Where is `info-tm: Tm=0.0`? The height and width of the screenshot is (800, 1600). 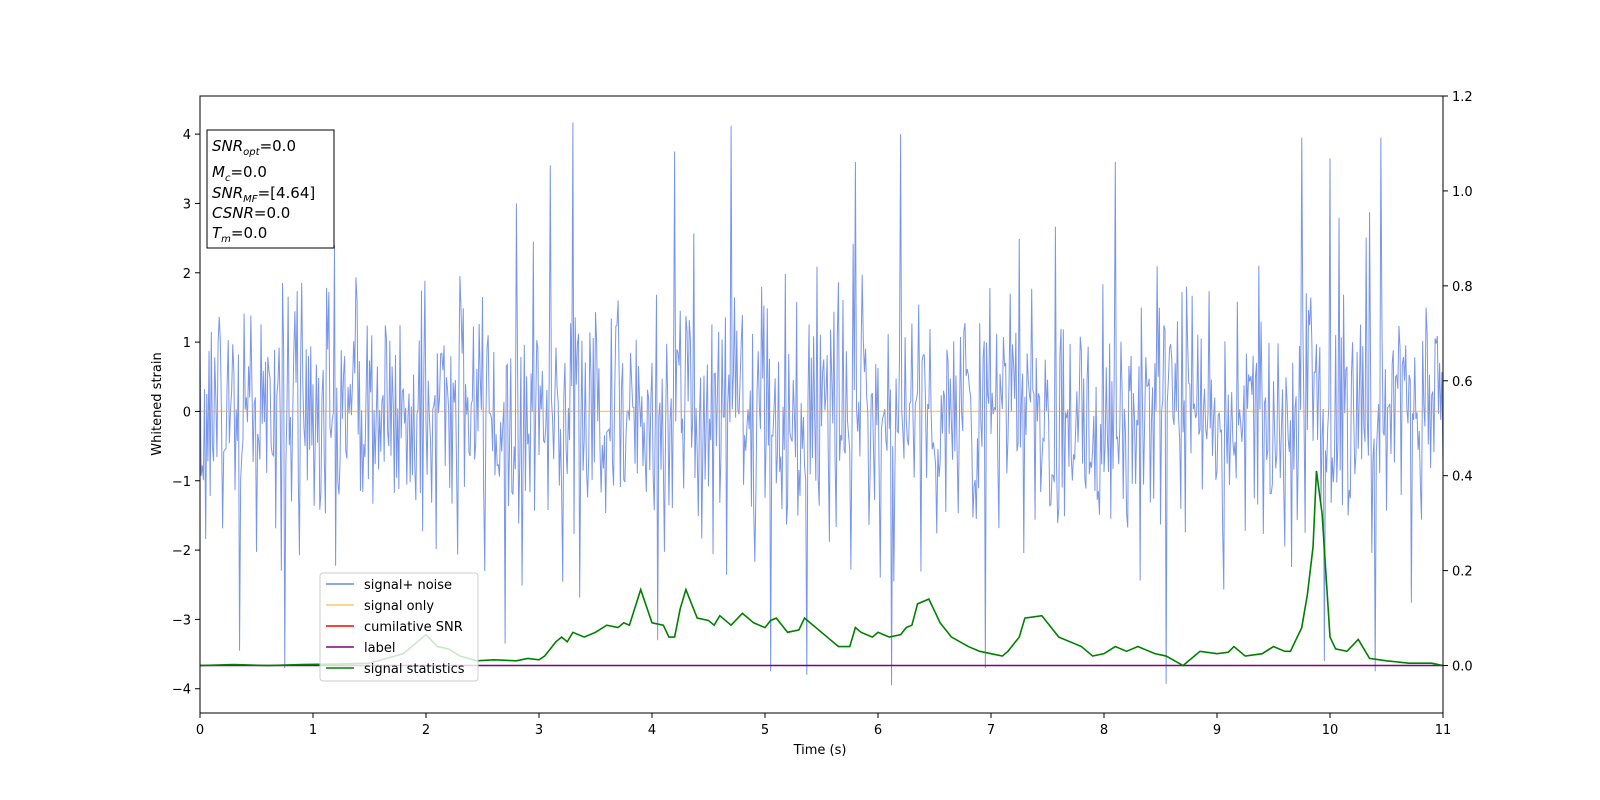
info-tm: Tm=0.0 is located at coordinates (239, 234).